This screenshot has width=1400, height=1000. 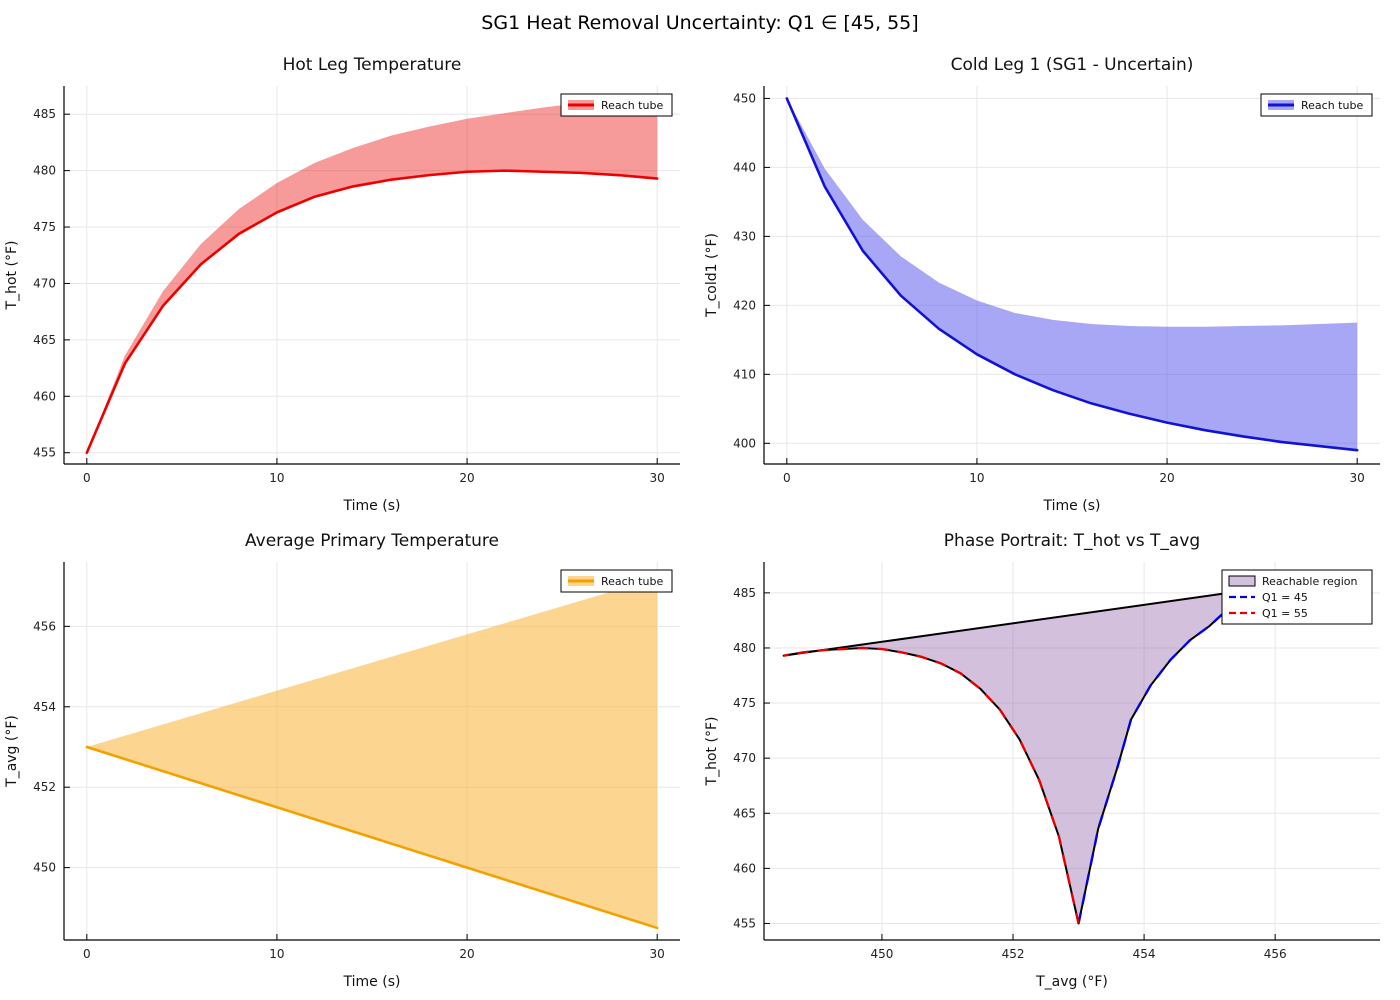 What do you see at coordinates (744, 167) in the screenshot?
I see `svg-text: 440` at bounding box center [744, 167].